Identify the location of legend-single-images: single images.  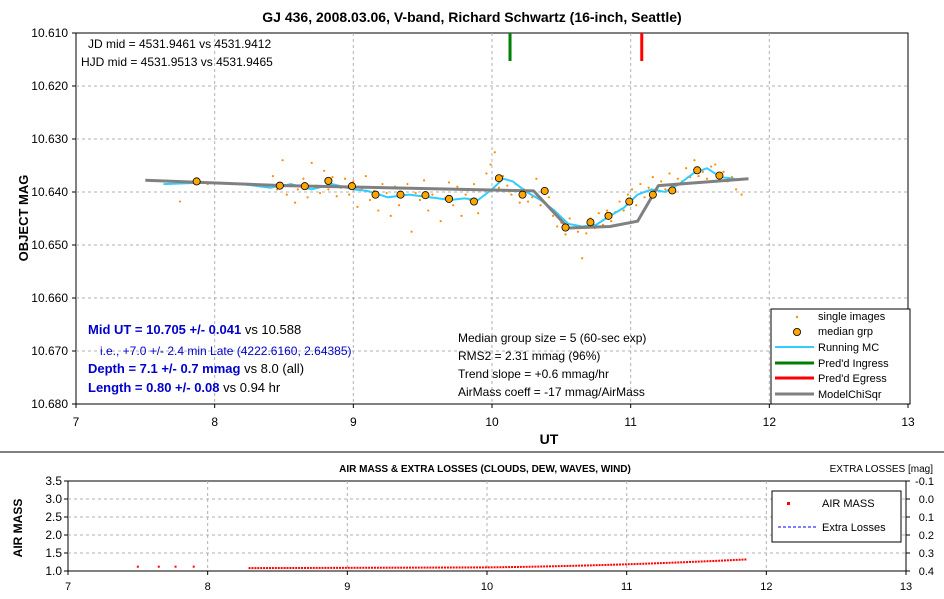
(852, 317).